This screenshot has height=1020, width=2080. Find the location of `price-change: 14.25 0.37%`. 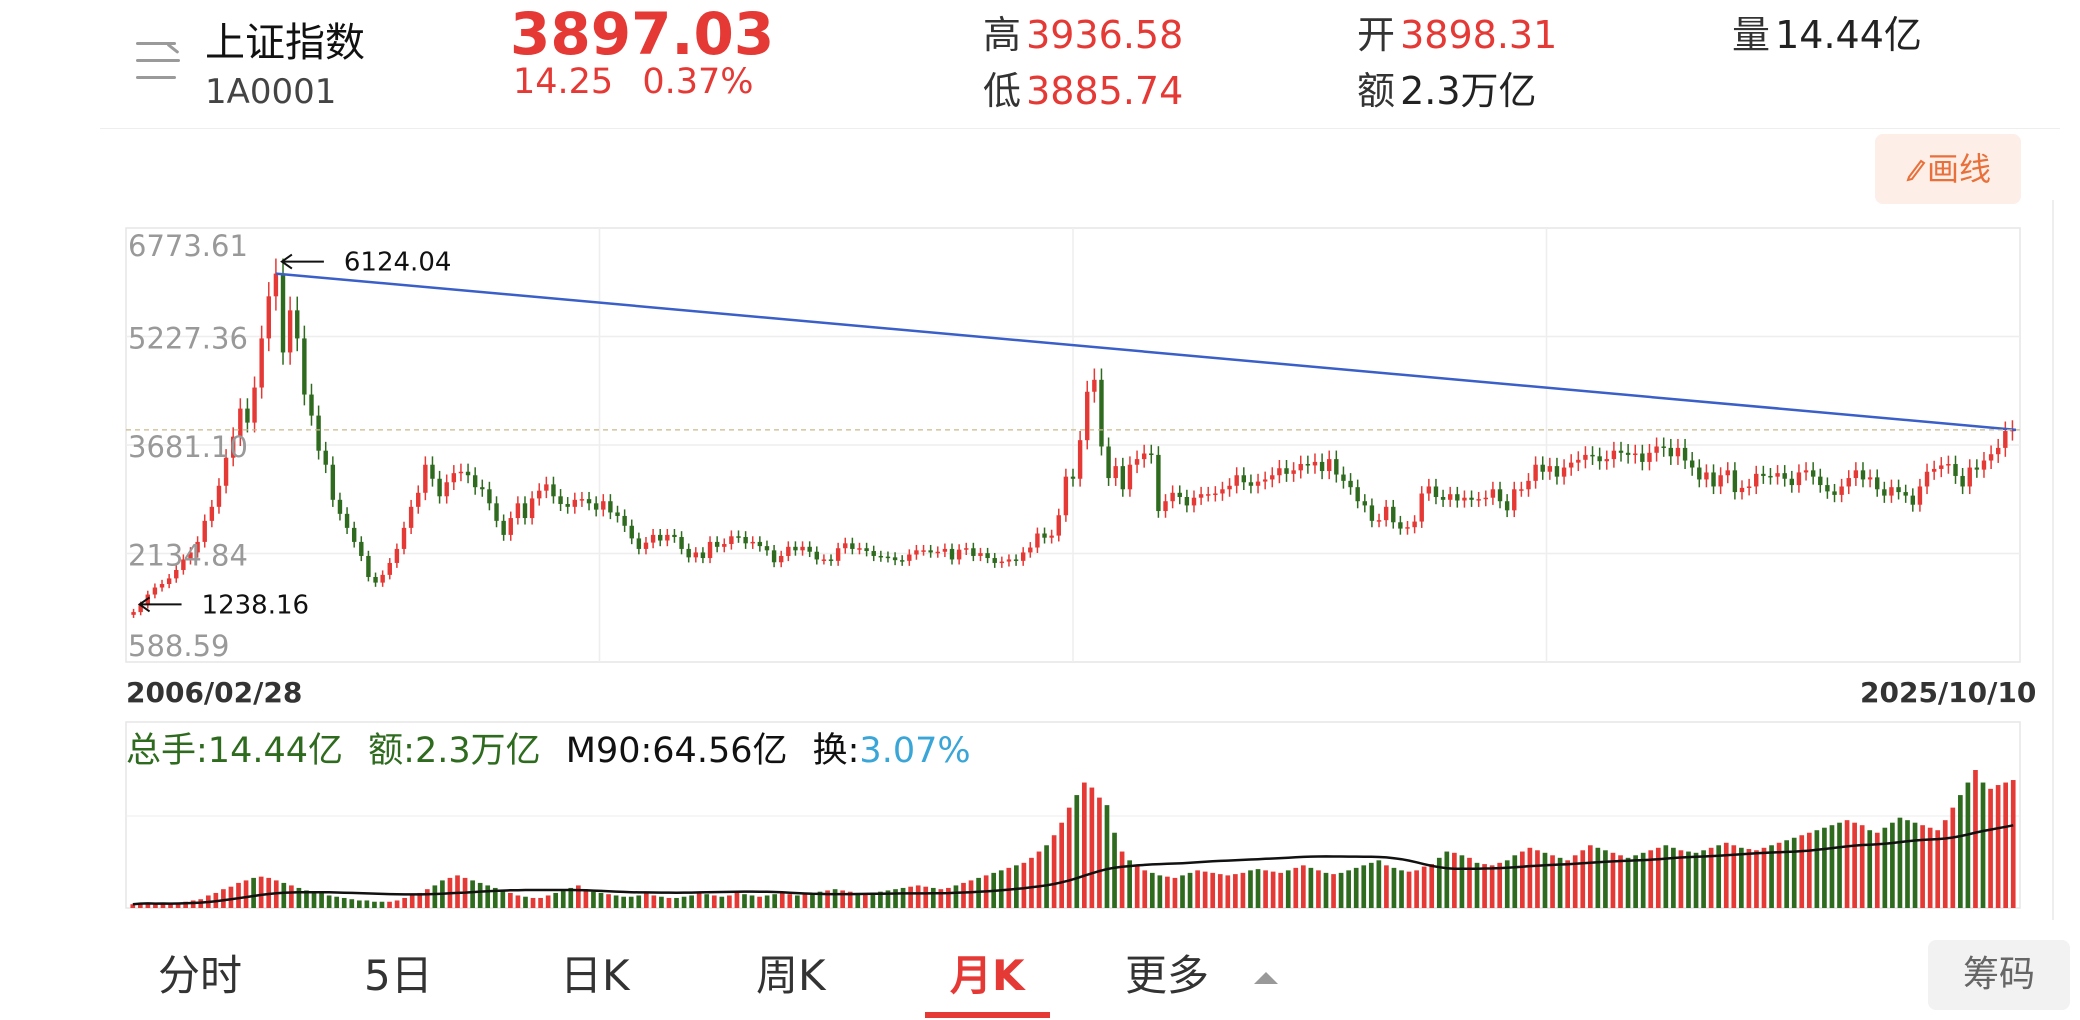

price-change: 14.25 0.37% is located at coordinates (633, 82).